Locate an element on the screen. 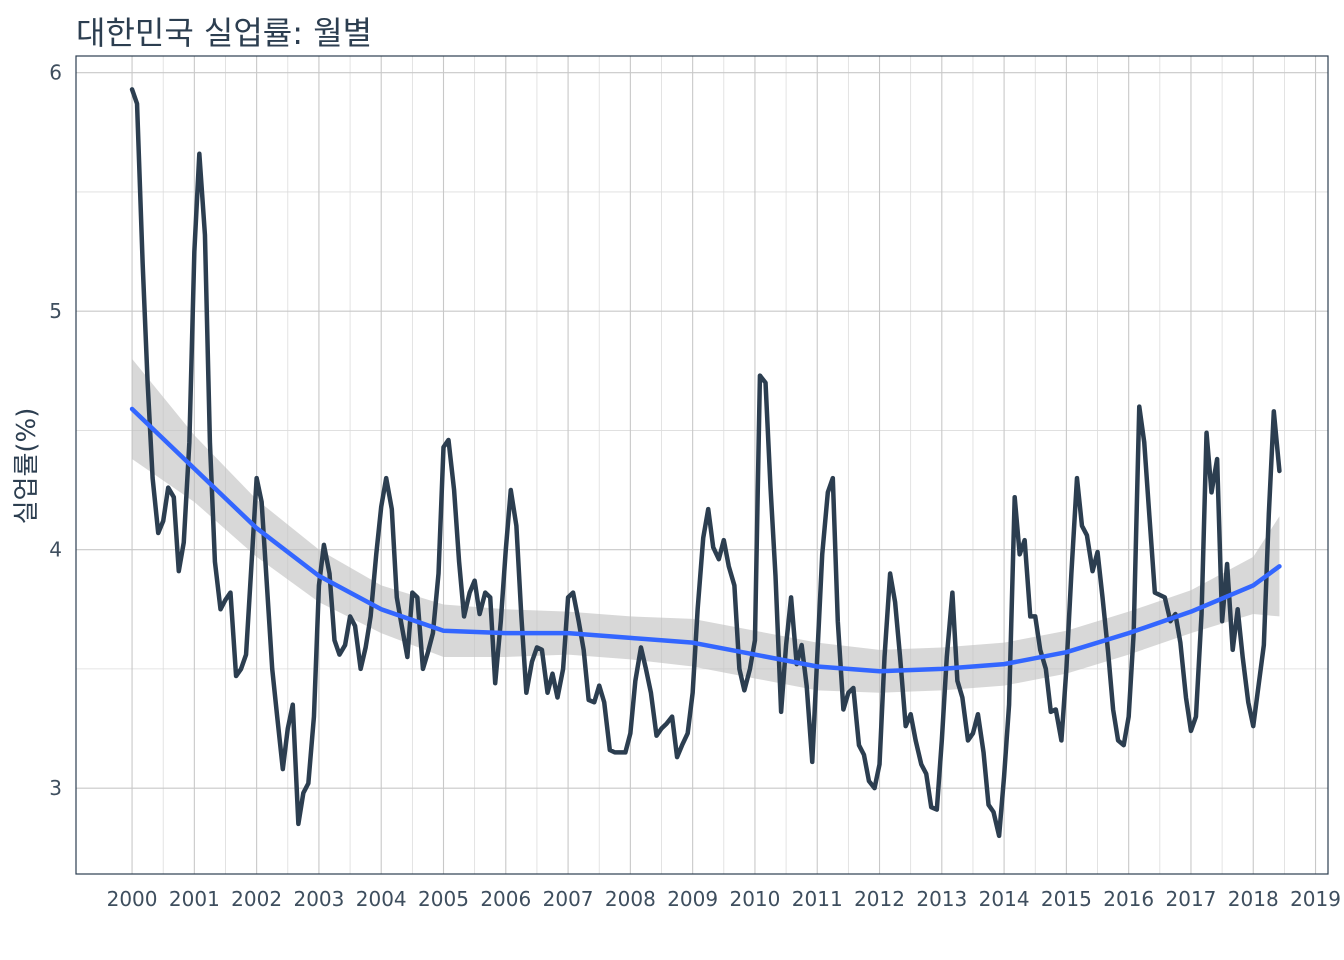 The height and width of the screenshot is (960, 1344). x-tick-label: 2009 is located at coordinates (692, 899).